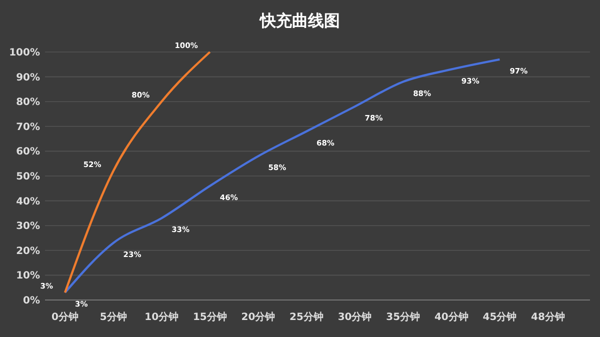 Image resolution: width=600 pixels, height=337 pixels. Describe the element at coordinates (355, 317) in the screenshot. I see `x-tick-label: 30分钟` at that location.